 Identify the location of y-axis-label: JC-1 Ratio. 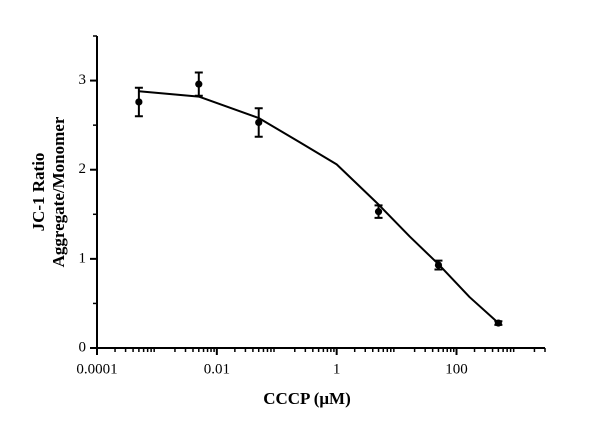
(38, 192).